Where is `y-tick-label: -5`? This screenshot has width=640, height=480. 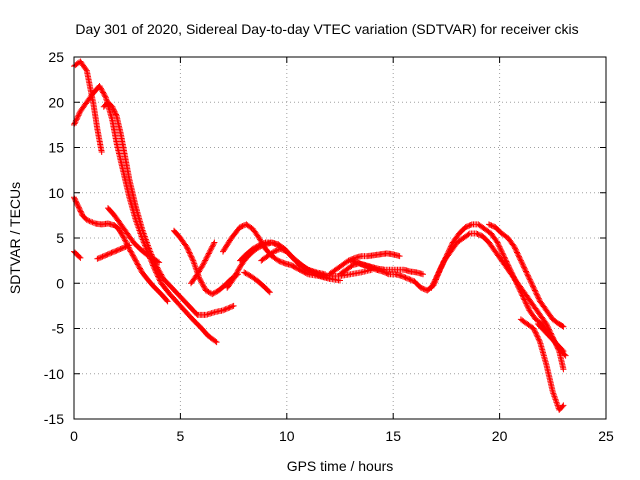
y-tick-label: -5 is located at coordinates (58, 329).